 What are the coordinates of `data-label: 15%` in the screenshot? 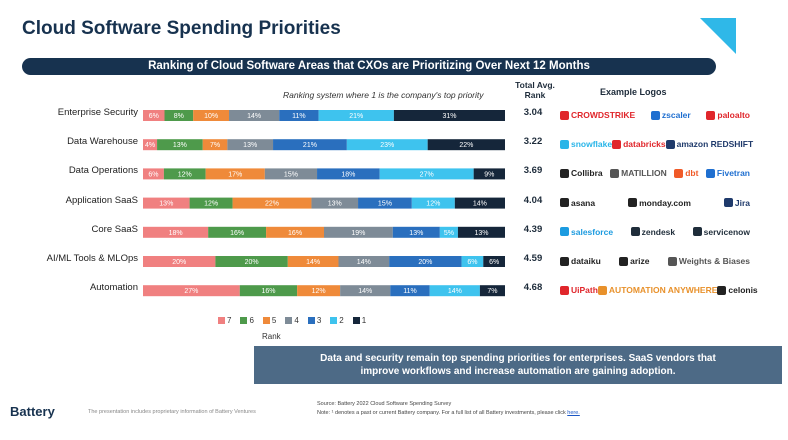 It's located at (291, 174).